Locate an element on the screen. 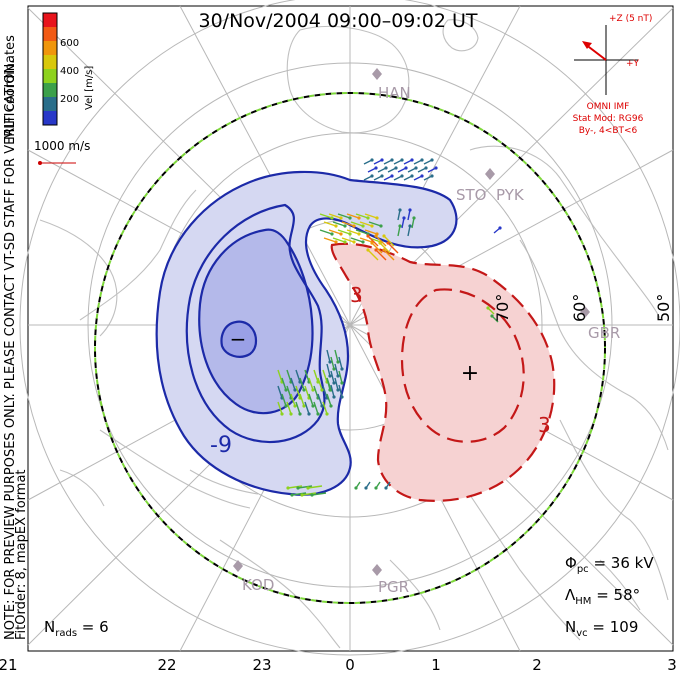 This screenshot has height=674, width=680. phi-symbol: Φ is located at coordinates (571, 563).